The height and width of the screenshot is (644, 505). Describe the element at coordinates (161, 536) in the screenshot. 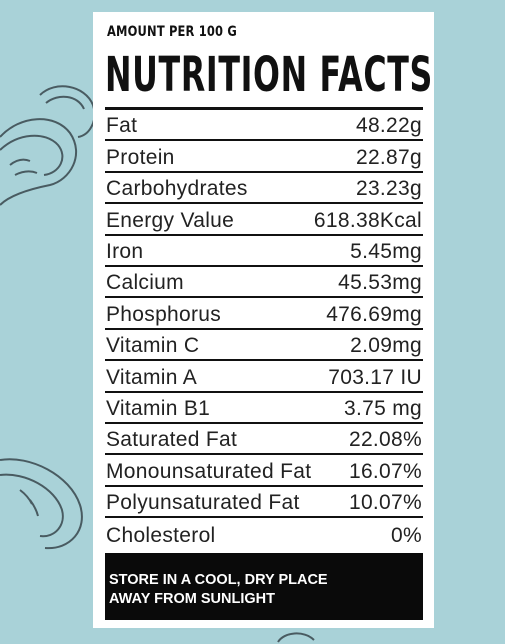

I see `nutrient-name: Cholesterol` at that location.